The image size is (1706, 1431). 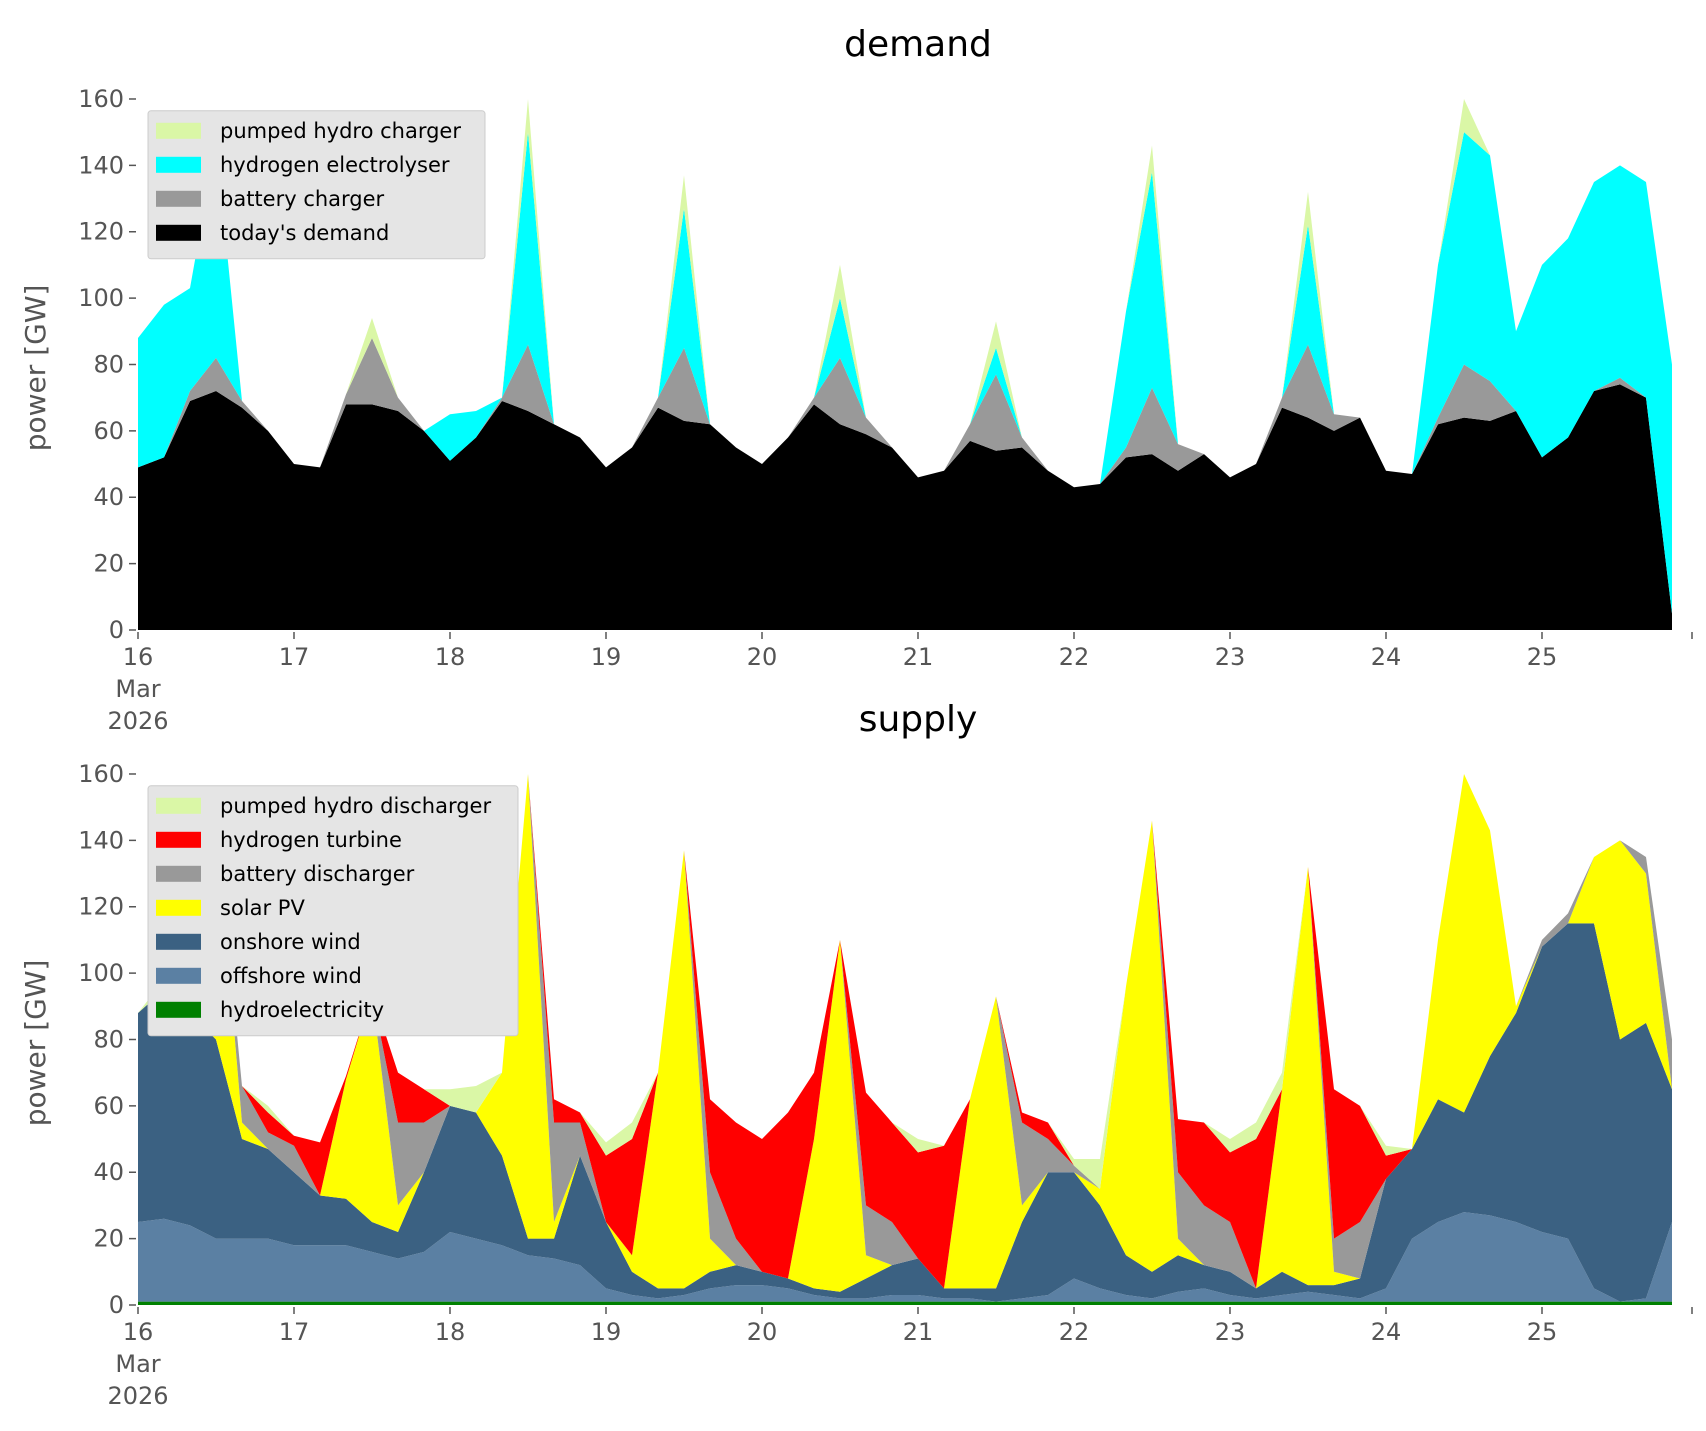 I want to click on legend-label: battery charger, so click(x=302, y=199).